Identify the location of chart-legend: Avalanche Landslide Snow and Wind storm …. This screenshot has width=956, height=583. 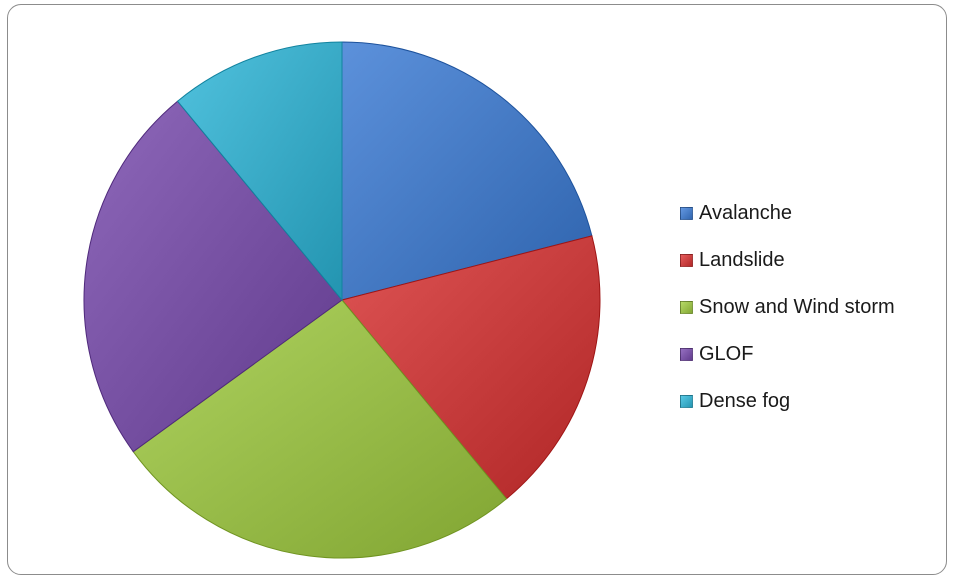
(787, 307).